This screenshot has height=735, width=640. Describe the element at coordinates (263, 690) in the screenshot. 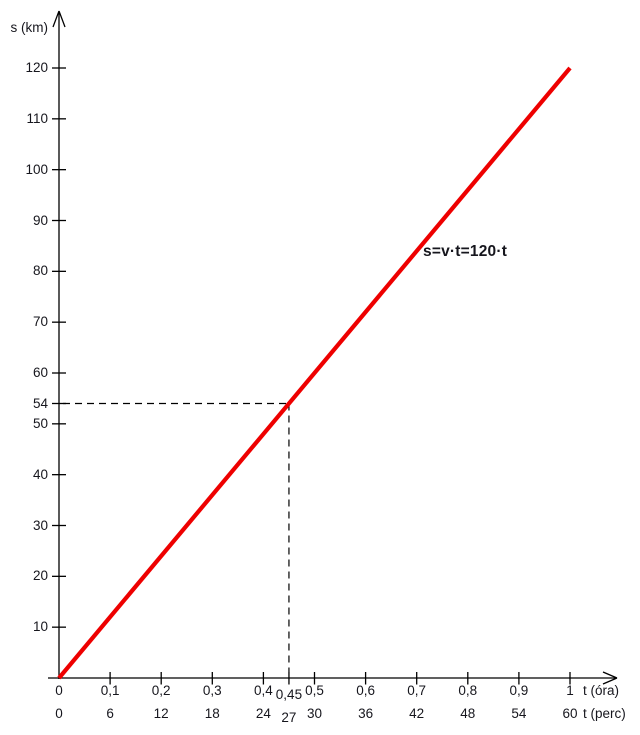

I see `x-tick-label-hours: 0,4` at that location.